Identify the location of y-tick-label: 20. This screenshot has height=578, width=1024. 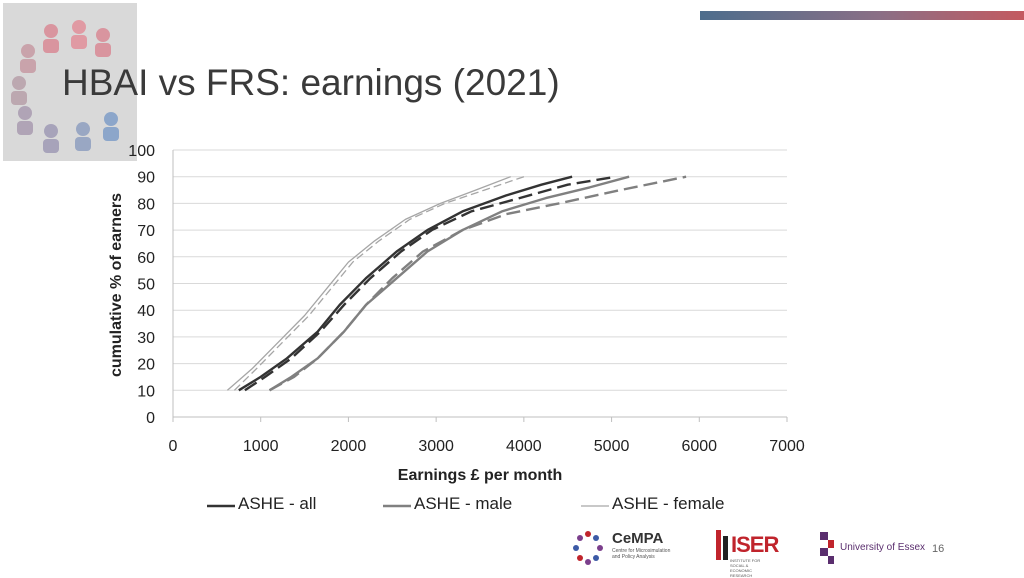
(146, 365).